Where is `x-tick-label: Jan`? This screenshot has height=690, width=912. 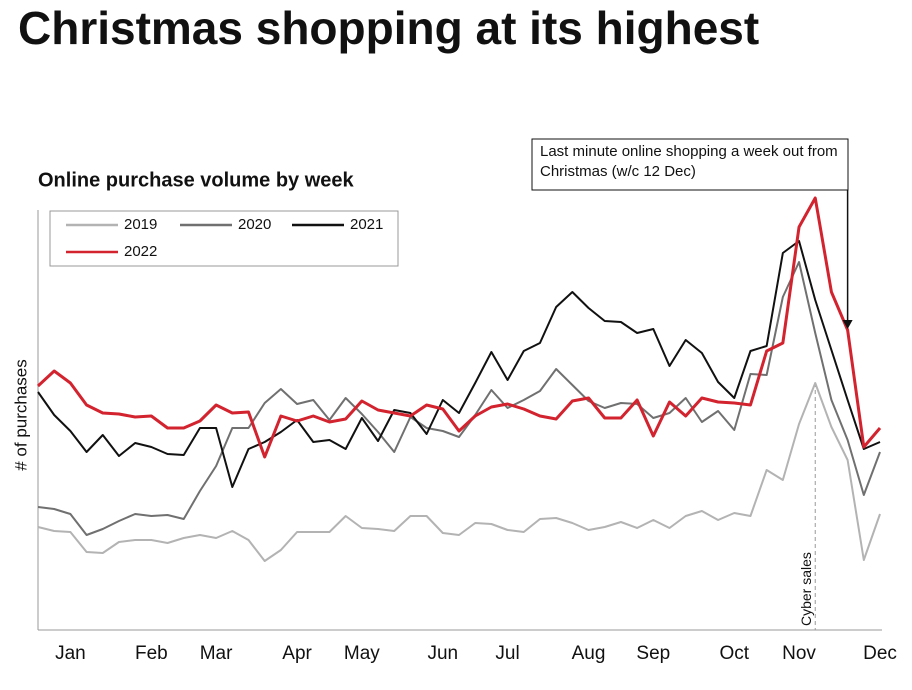
x-tick-label: Jan is located at coordinates (70, 653).